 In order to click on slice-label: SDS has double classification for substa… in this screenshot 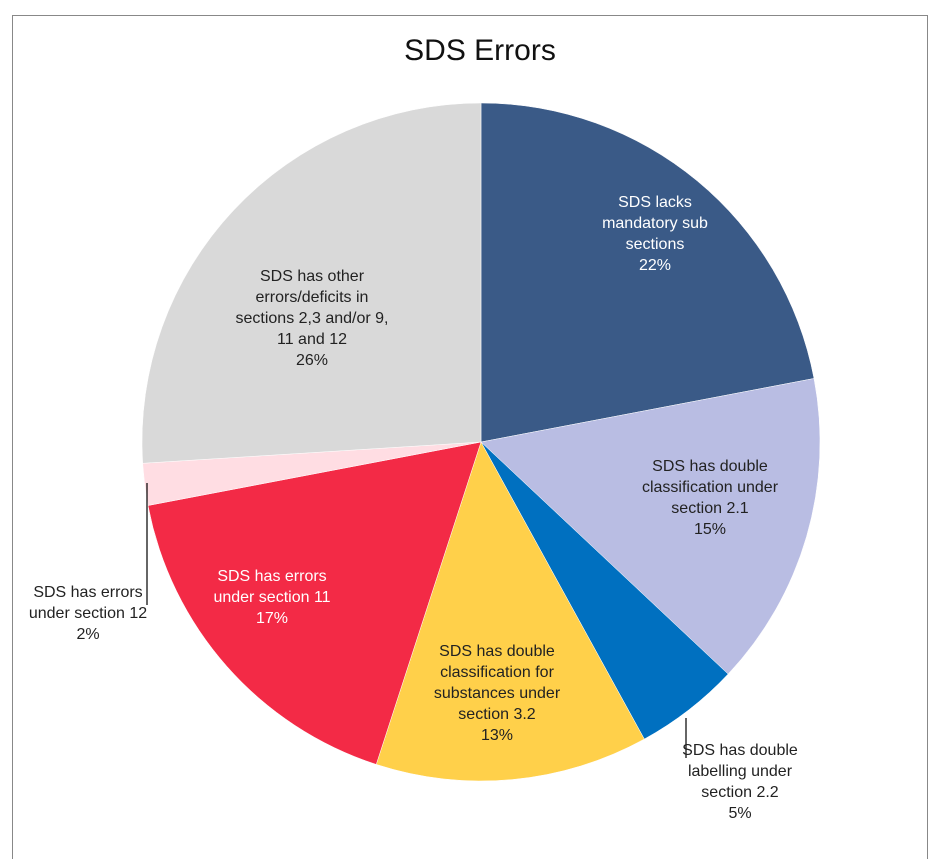, I will do `click(497, 693)`.